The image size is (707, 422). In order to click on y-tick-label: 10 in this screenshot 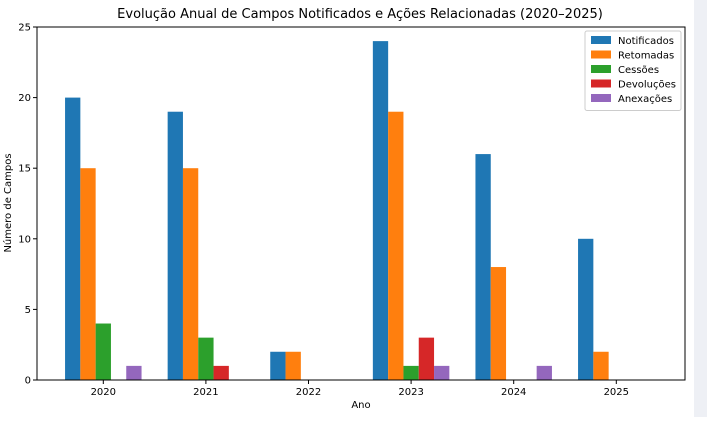, I will do `click(24, 239)`.